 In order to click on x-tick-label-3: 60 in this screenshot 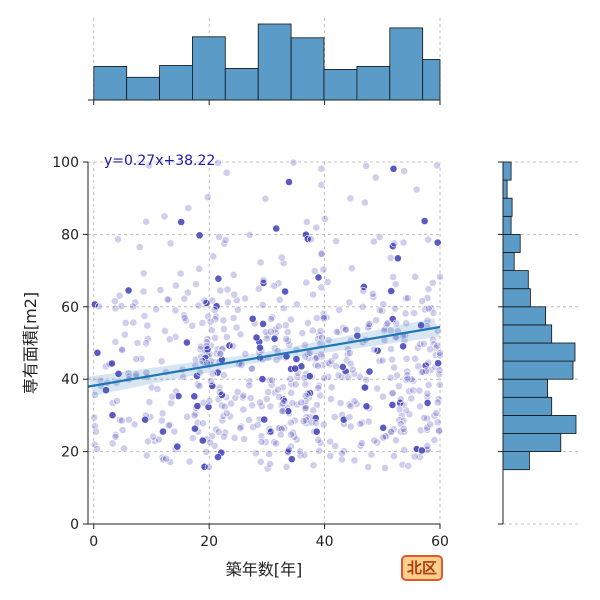, I will do `click(440, 542)`.